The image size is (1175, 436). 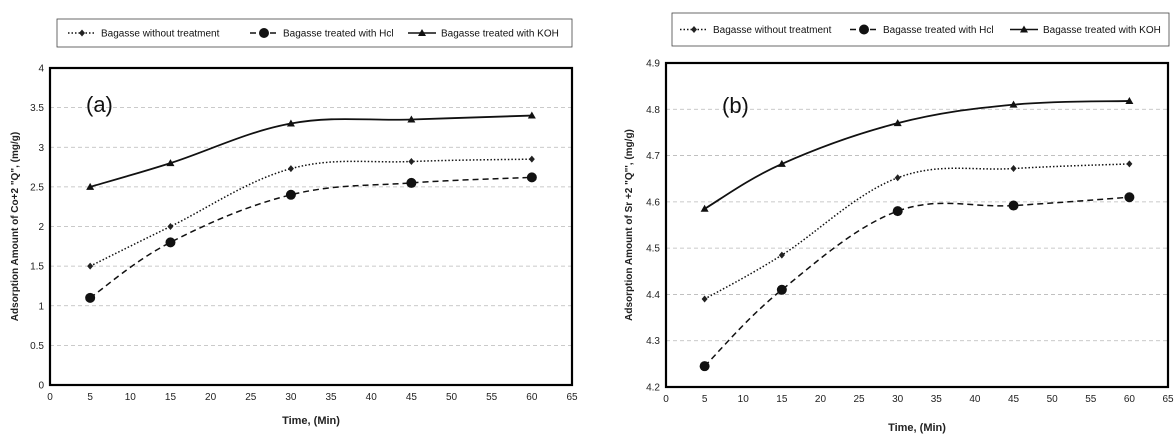 I want to click on y-tick-label: 2, so click(x=41, y=227).